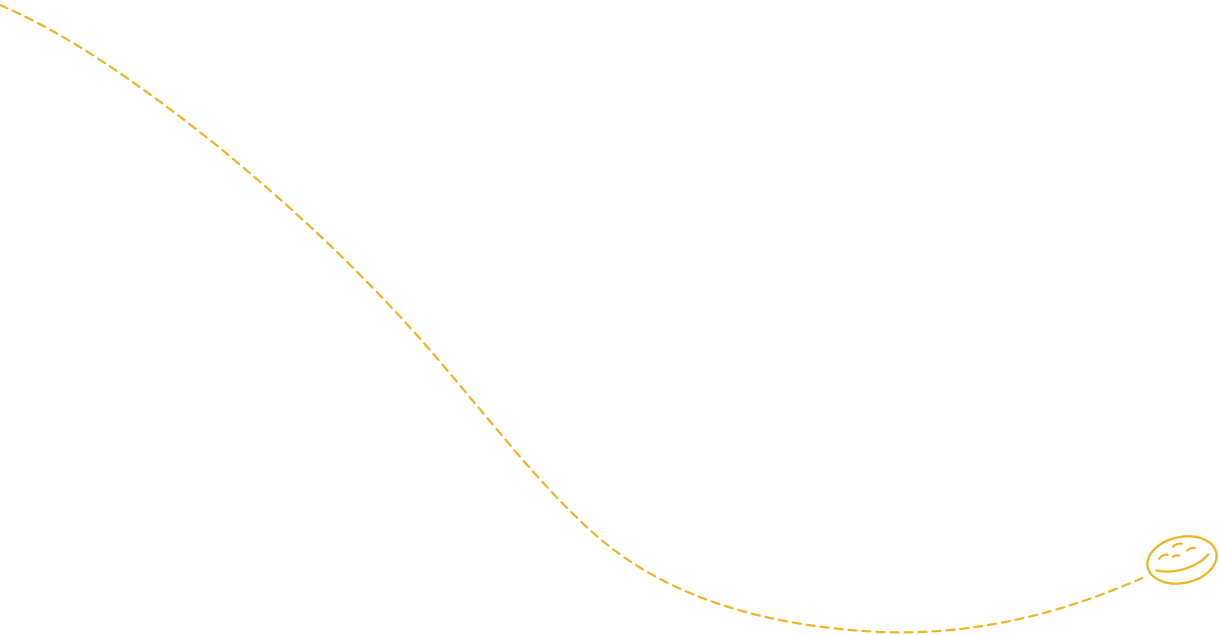 This screenshot has width=1219, height=635. I want to click on potato-icon, so click(1182, 560).